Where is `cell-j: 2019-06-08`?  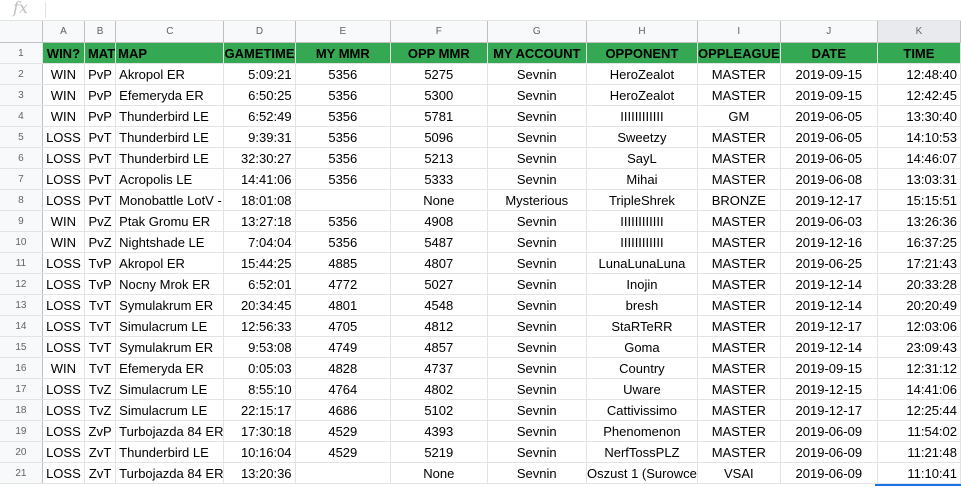 cell-j: 2019-06-08 is located at coordinates (829, 179).